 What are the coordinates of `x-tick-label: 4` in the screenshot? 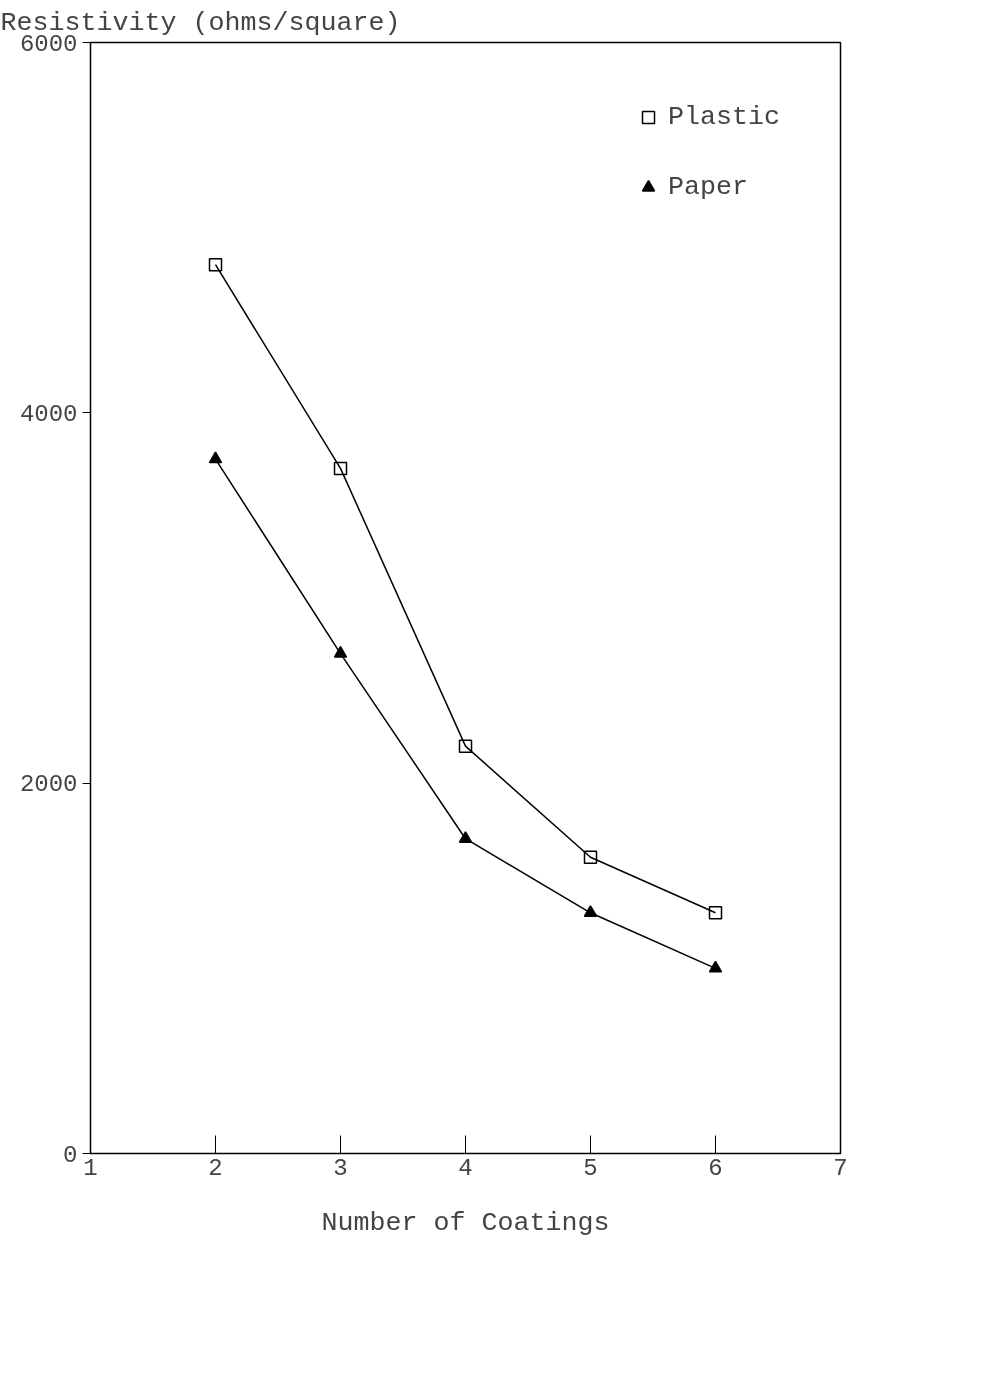 It's located at (465, 1168).